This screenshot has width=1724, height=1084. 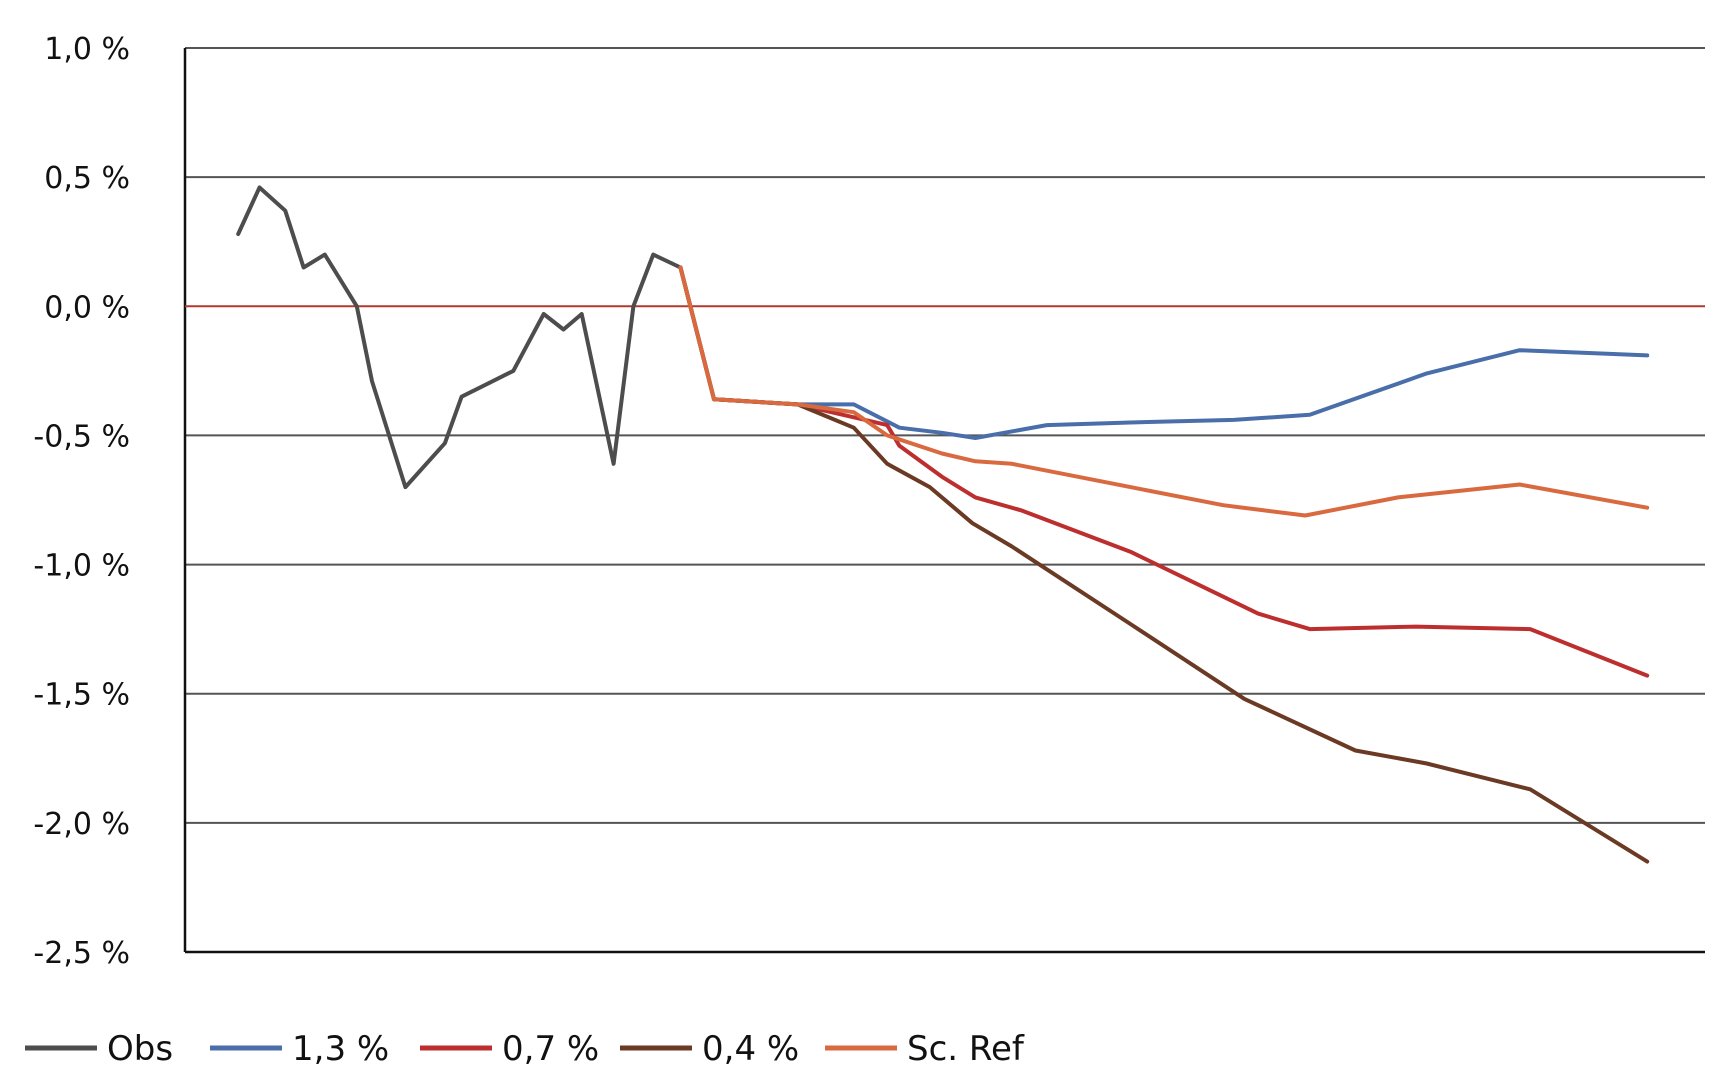 I want to click on y-tick-label: -1,0 %, so click(x=81, y=566).